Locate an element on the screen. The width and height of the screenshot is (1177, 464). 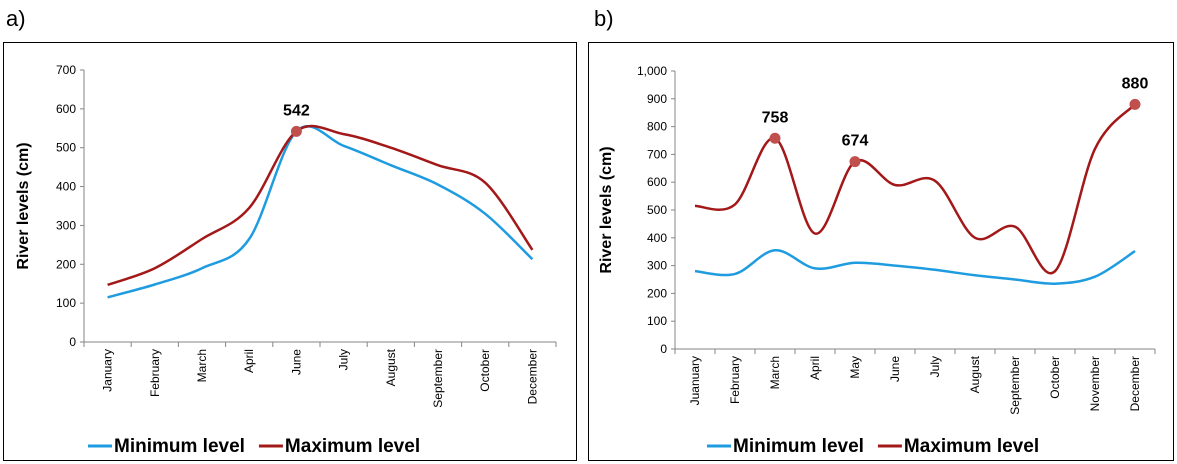
b-x-tick-label: October is located at coordinates (1055, 377).